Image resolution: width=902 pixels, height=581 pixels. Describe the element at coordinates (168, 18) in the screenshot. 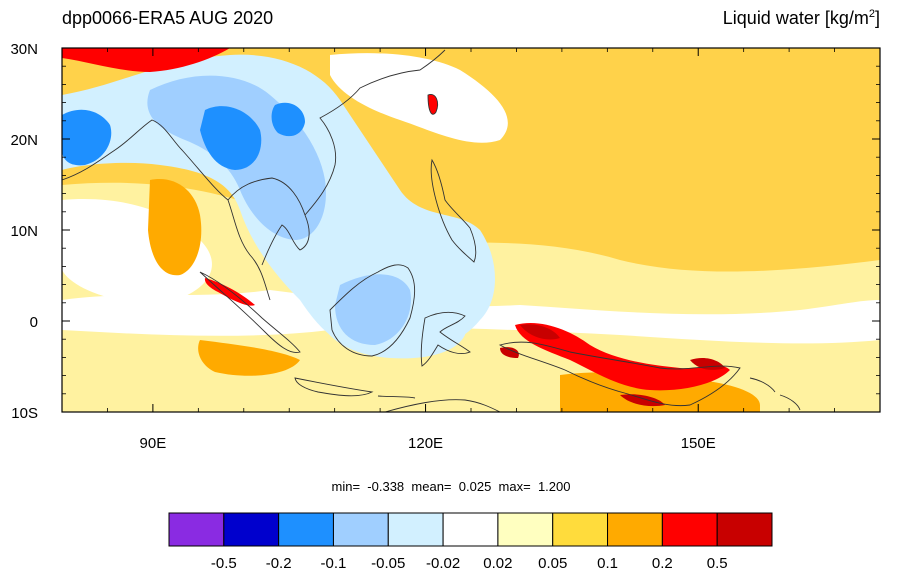

I see `plot-title: dpp0066-ERA5 AUG 2020` at that location.